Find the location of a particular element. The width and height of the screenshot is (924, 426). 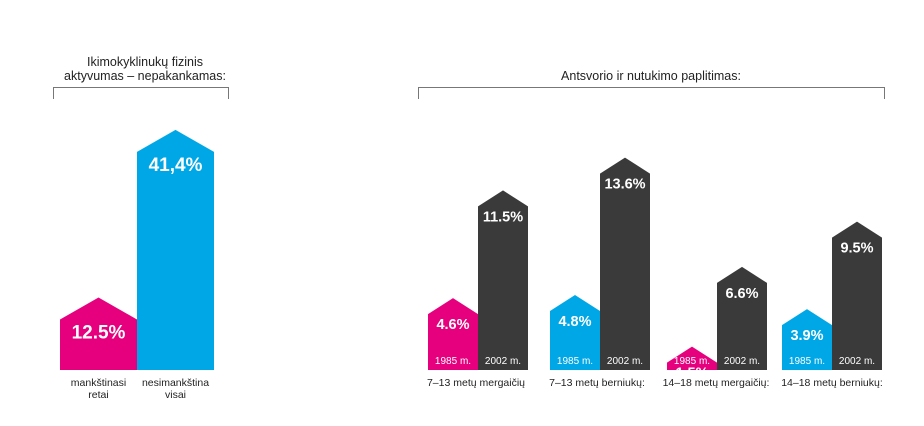

activity-category-label: visai is located at coordinates (175, 395).